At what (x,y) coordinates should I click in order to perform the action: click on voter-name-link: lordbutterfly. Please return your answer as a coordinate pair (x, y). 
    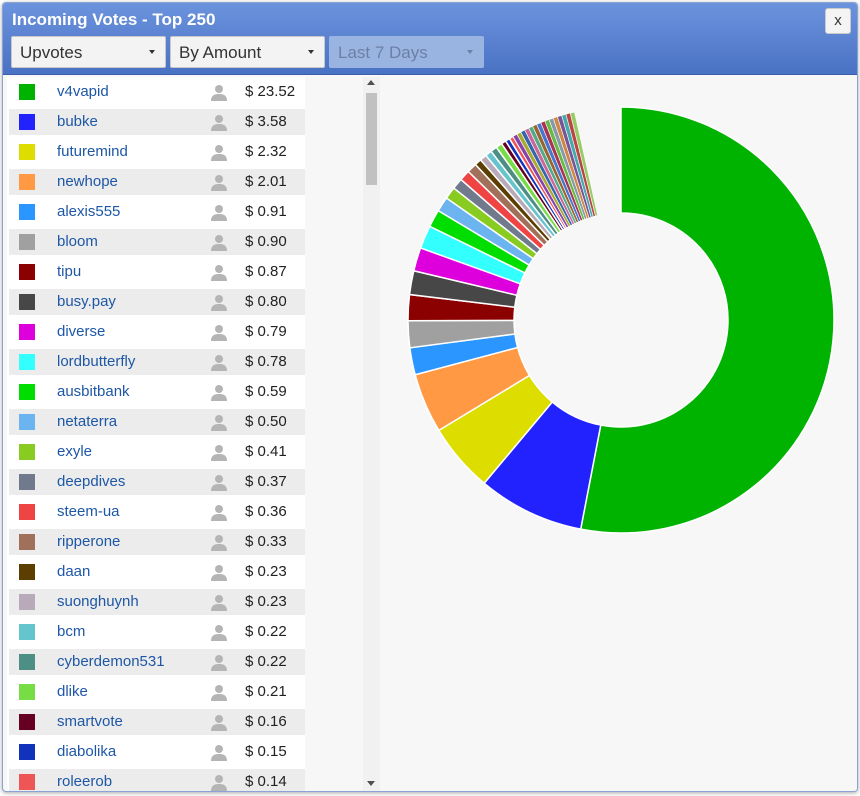
    Looking at the image, I should click on (96, 361).